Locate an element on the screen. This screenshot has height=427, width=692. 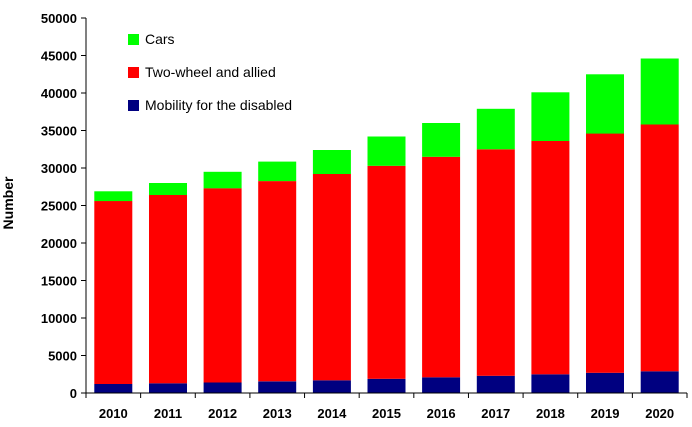
x-tick-label: 2014 is located at coordinates (332, 413).